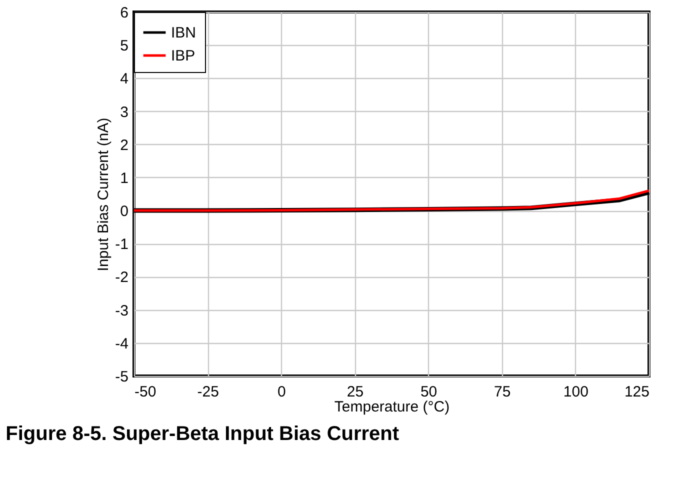 The height and width of the screenshot is (479, 675). What do you see at coordinates (124, 211) in the screenshot?
I see `y-tick-label: 0` at bounding box center [124, 211].